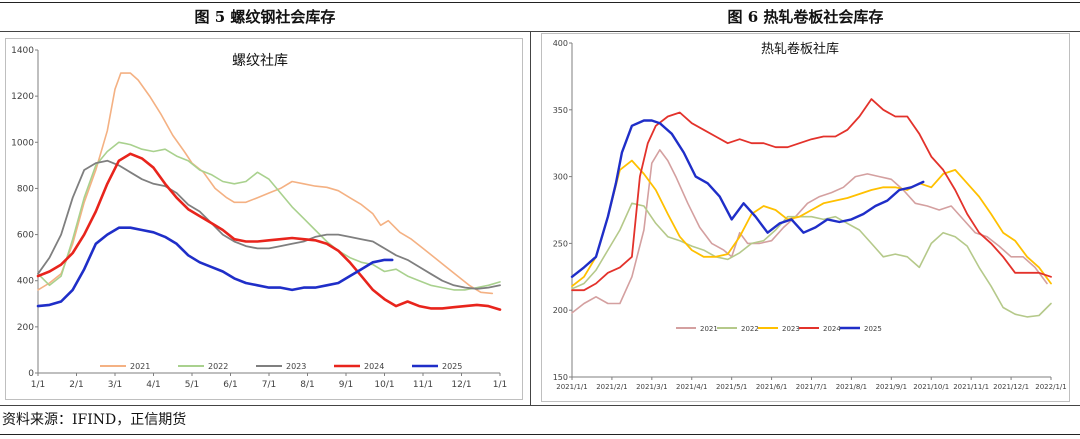 Image resolution: width=1080 pixels, height=439 pixels. What do you see at coordinates (265, 17) in the screenshot?
I see `figure-5-caption: 图 5 螺纹钢社会库存` at bounding box center [265, 17].